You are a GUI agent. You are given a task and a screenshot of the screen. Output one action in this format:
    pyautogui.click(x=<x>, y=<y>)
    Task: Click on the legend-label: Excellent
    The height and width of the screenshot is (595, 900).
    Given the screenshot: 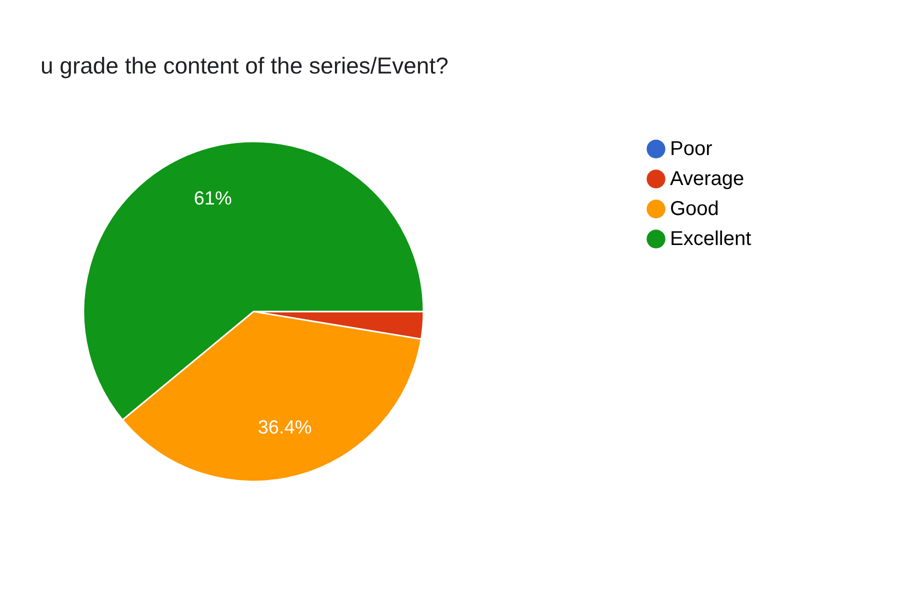 What is the action you would take?
    pyautogui.click(x=711, y=239)
    